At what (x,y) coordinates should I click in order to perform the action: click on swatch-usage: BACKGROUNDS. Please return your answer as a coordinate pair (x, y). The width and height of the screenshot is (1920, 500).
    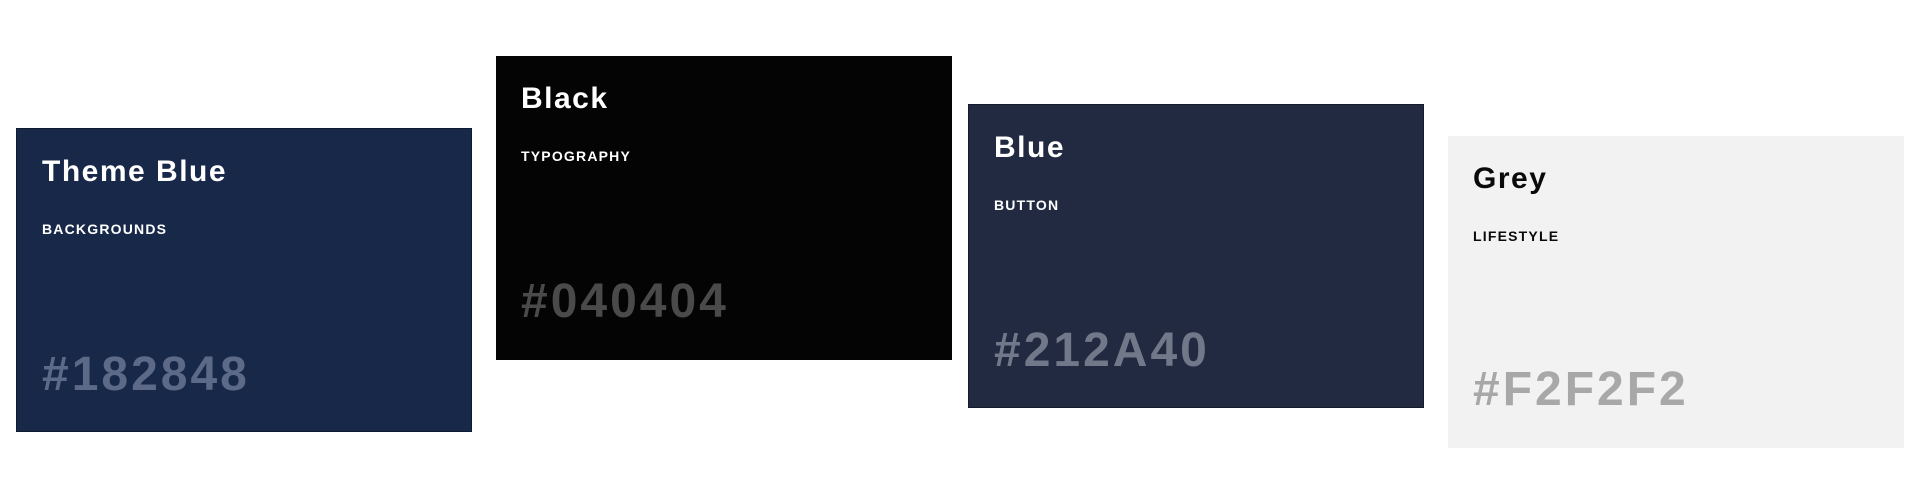
    Looking at the image, I should click on (105, 229).